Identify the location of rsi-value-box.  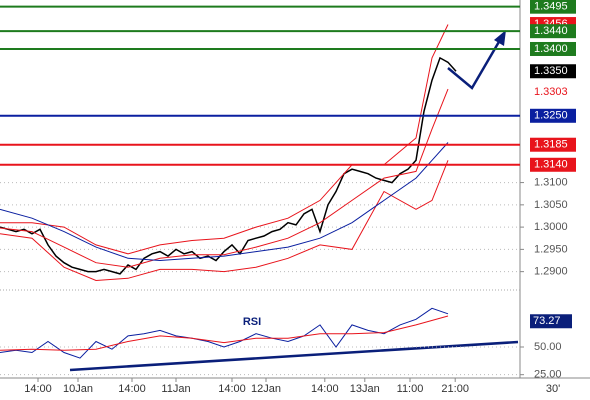
(551, 321).